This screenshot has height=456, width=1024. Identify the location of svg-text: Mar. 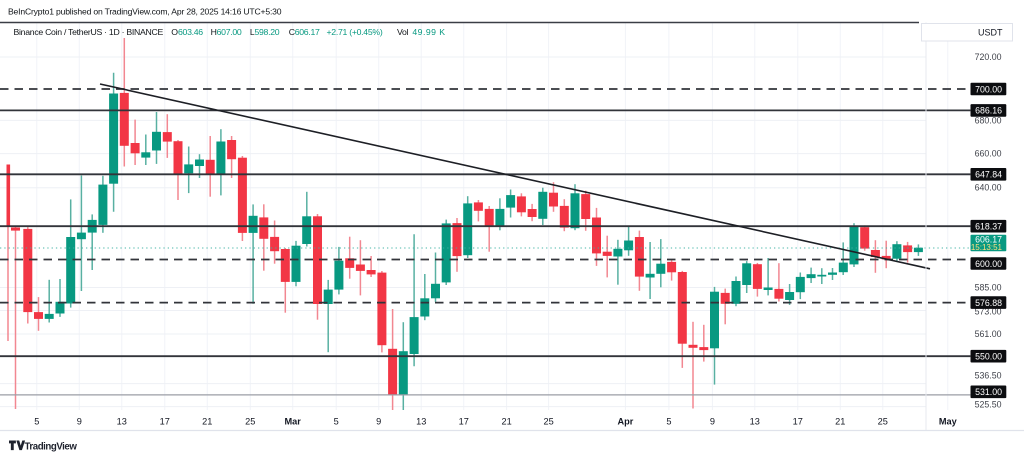
(293, 422).